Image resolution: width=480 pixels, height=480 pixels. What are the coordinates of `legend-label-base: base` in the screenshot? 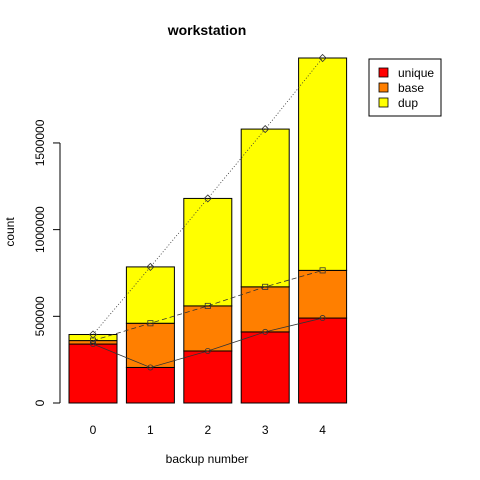 It's located at (411, 88).